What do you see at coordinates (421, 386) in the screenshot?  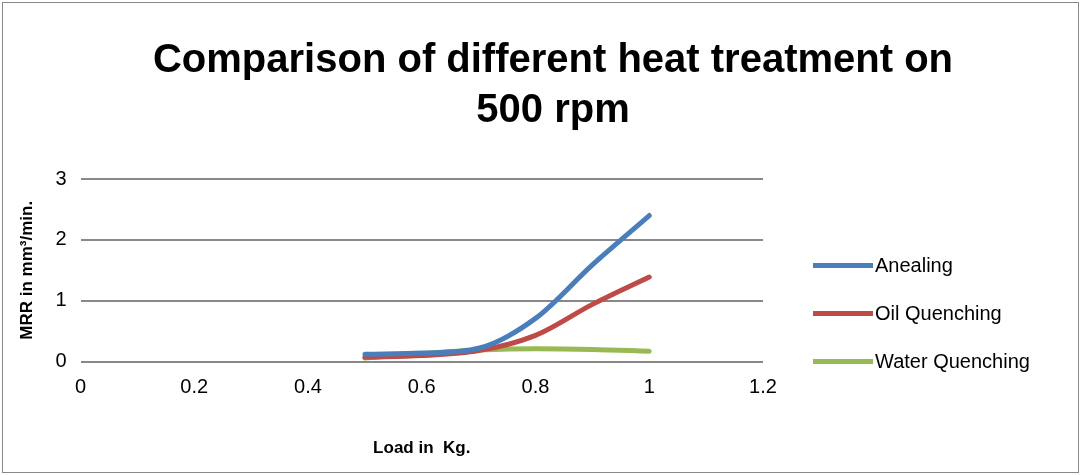 I see `x-tick-label: 0.6` at bounding box center [421, 386].